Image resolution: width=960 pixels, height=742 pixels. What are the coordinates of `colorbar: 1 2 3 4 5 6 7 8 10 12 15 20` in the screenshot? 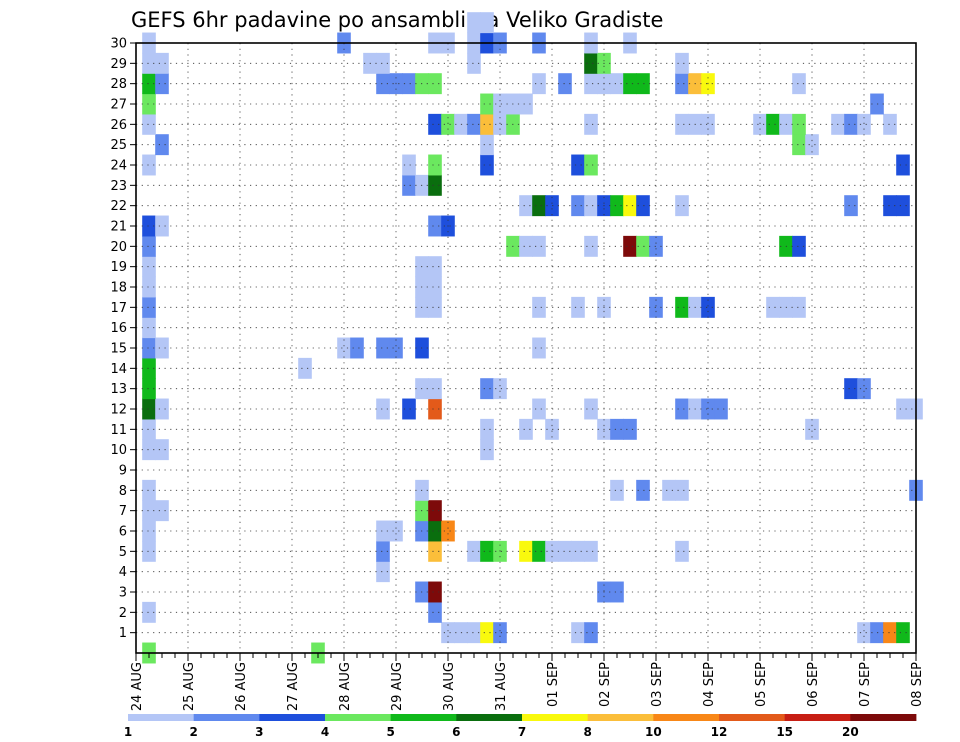 It's located at (520, 726).